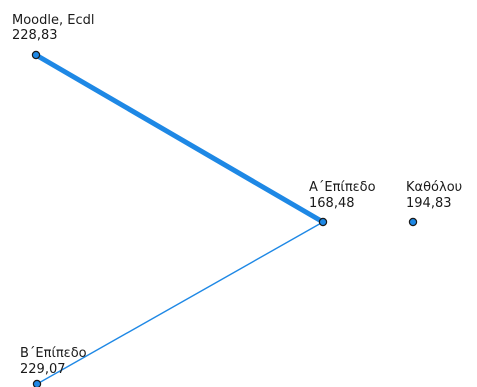 This screenshot has width=477, height=387. What do you see at coordinates (429, 203) in the screenshot?
I see `node-katholou-value: 194,83` at bounding box center [429, 203].